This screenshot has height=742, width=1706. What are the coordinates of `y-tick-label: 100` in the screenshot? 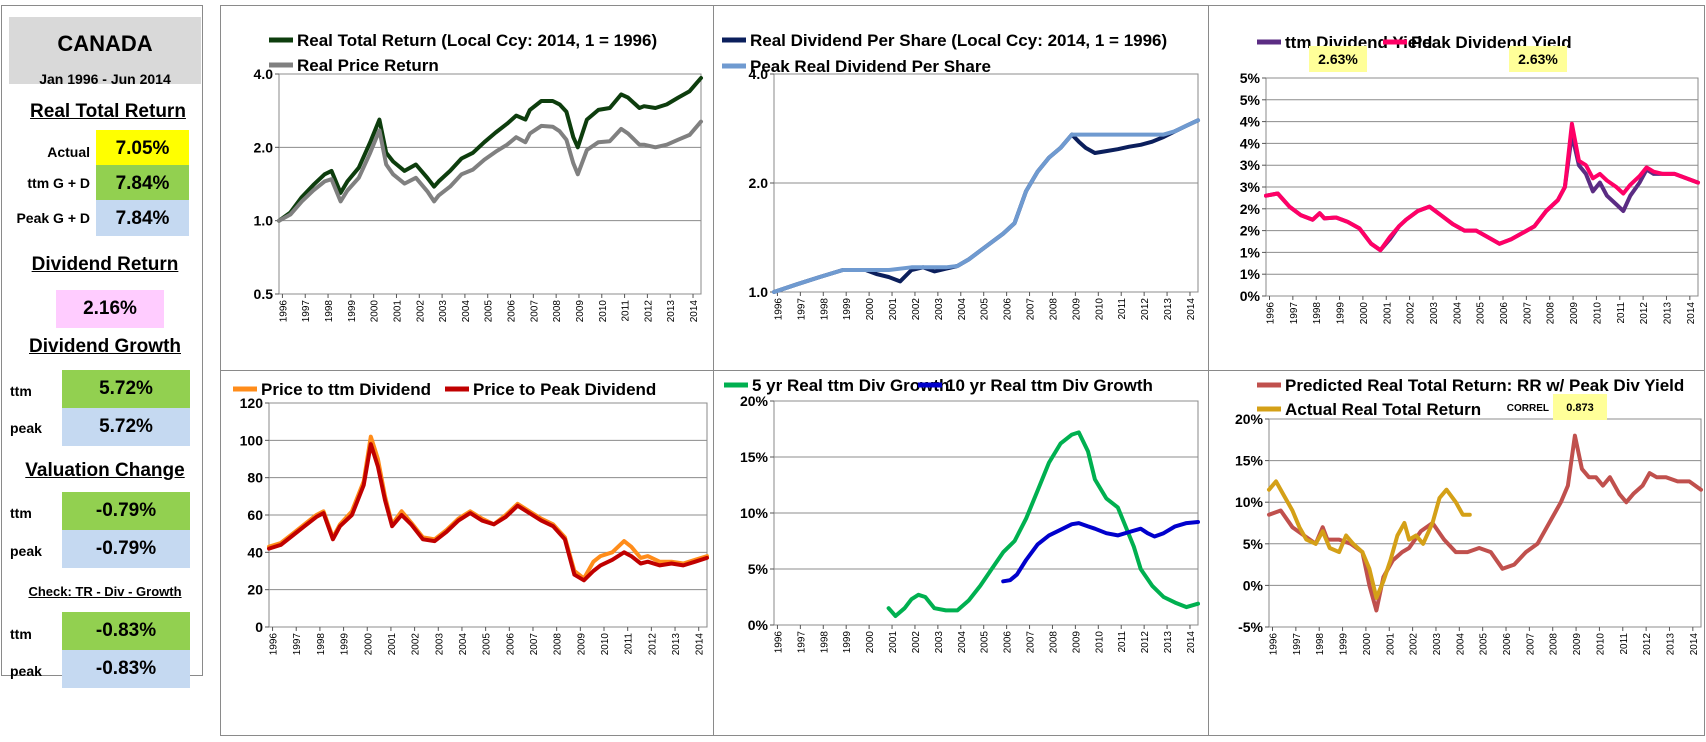 It's located at (252, 440).